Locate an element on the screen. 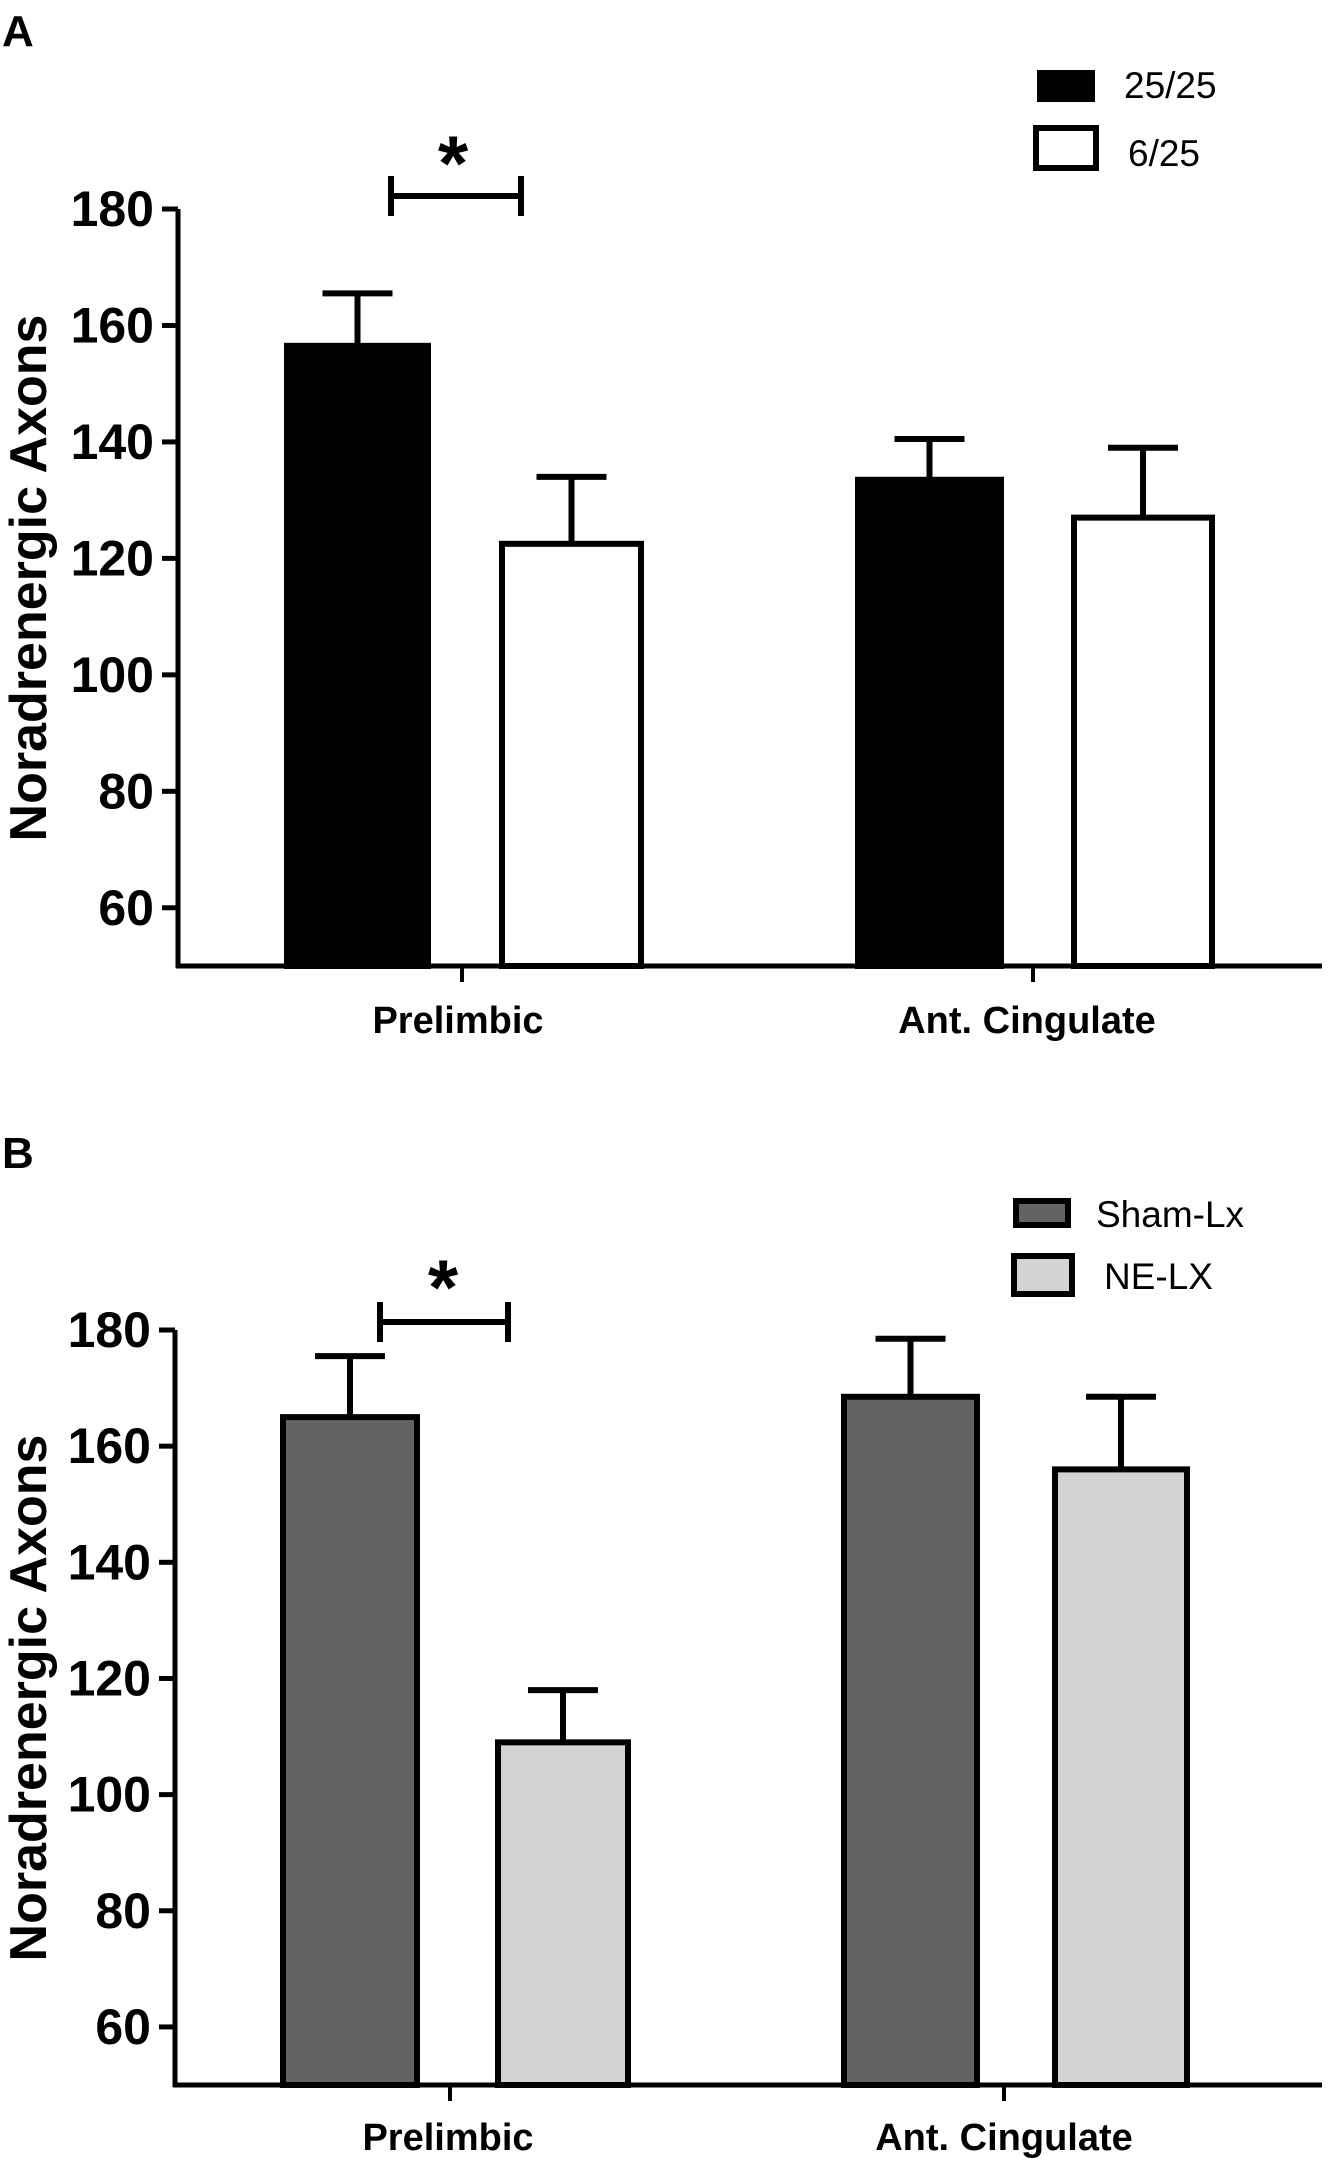 The image size is (1335, 2171). bar-25-25-ant-cingulate is located at coordinates (929, 722).